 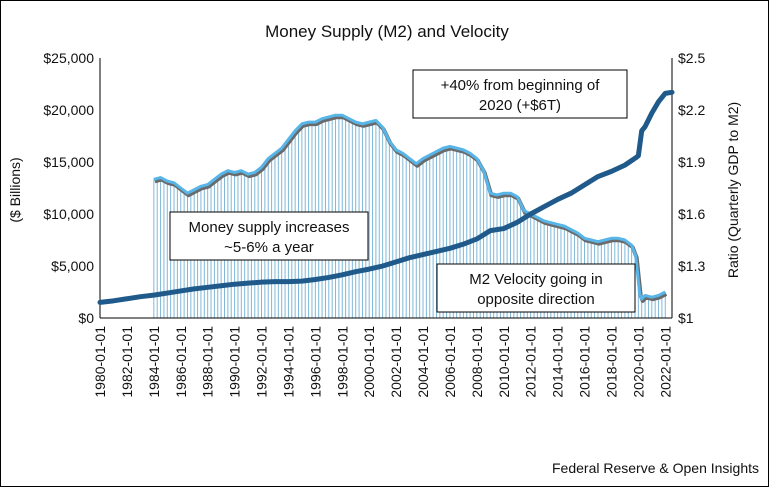 I want to click on left-tick-label: $15,000, so click(x=68, y=162).